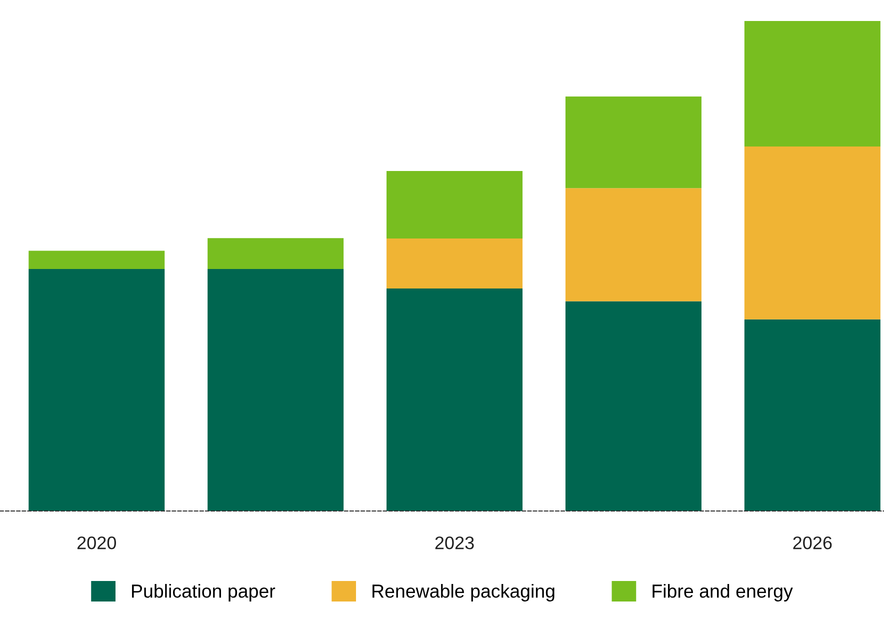 This screenshot has height=624, width=884. What do you see at coordinates (204, 593) in the screenshot?
I see `legend-label: Publication paper` at bounding box center [204, 593].